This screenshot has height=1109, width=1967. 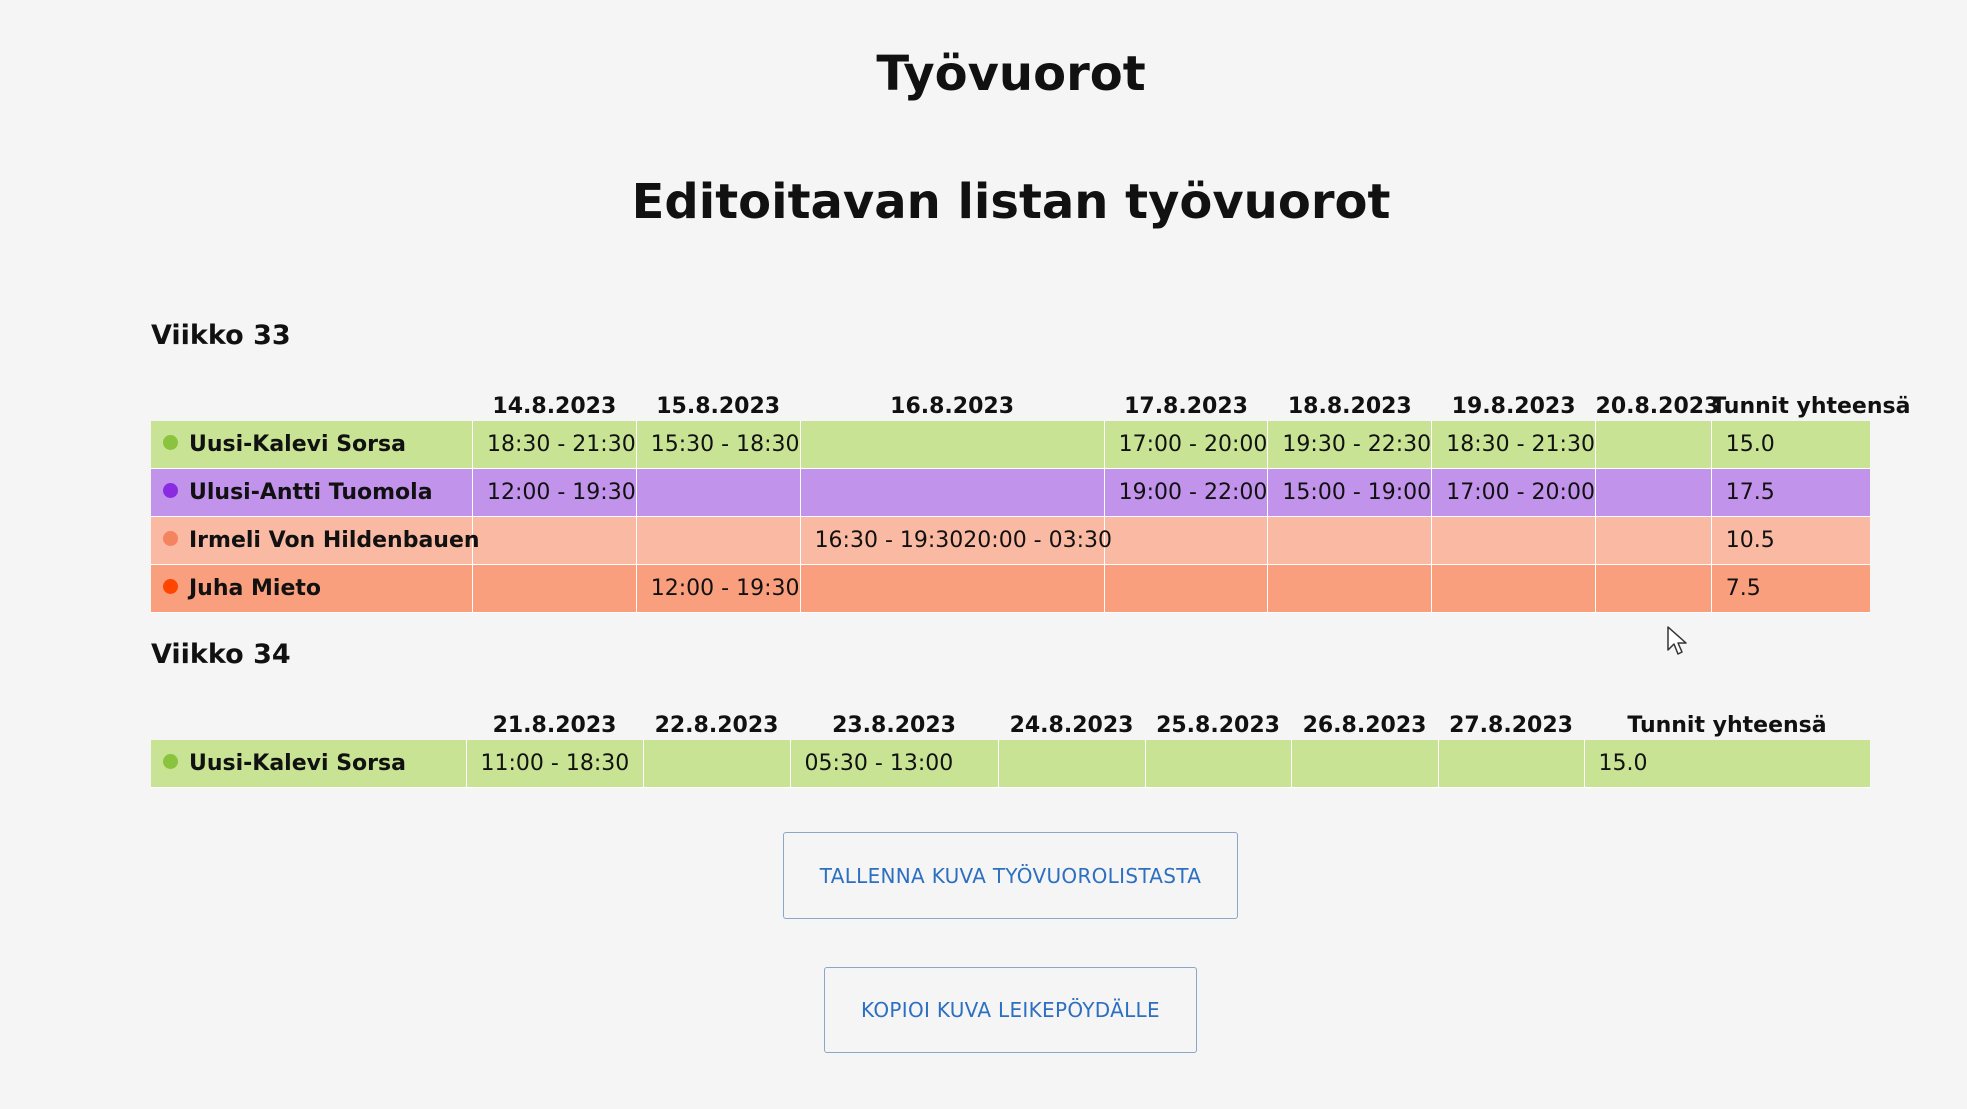 I want to click on employee-name-cell: Ulusi-Antti Tuomola, so click(x=312, y=492).